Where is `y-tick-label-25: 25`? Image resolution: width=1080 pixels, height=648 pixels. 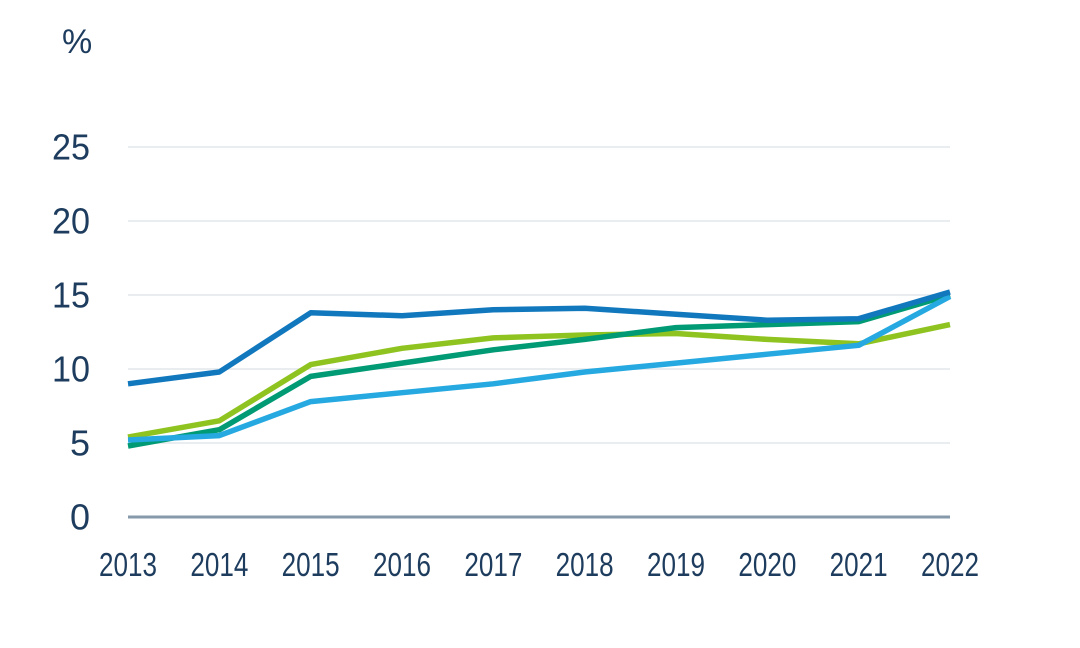 y-tick-label-25: 25 is located at coordinates (71, 147).